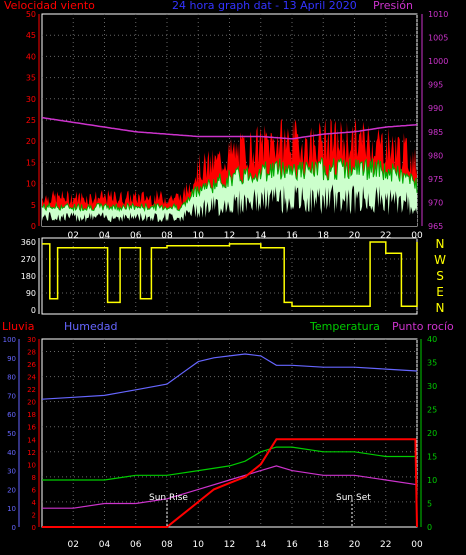  Describe the element at coordinates (432, 363) in the screenshot. I see `temperature-tick: 35` at that location.